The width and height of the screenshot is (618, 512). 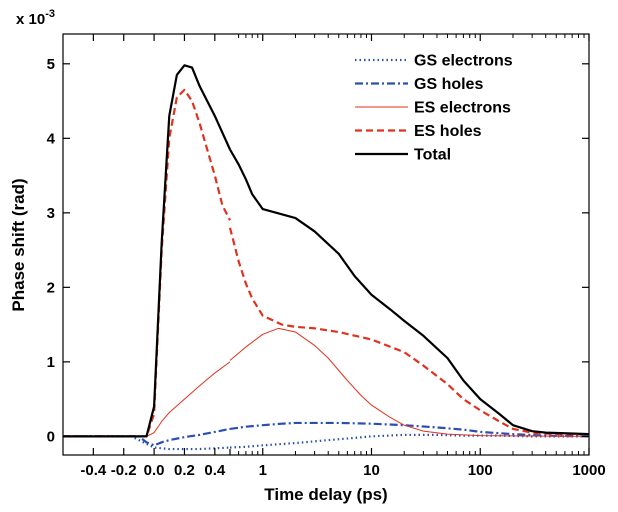 What do you see at coordinates (448, 84) in the screenshot?
I see `legend-label-gs-holes: GS holes` at bounding box center [448, 84].